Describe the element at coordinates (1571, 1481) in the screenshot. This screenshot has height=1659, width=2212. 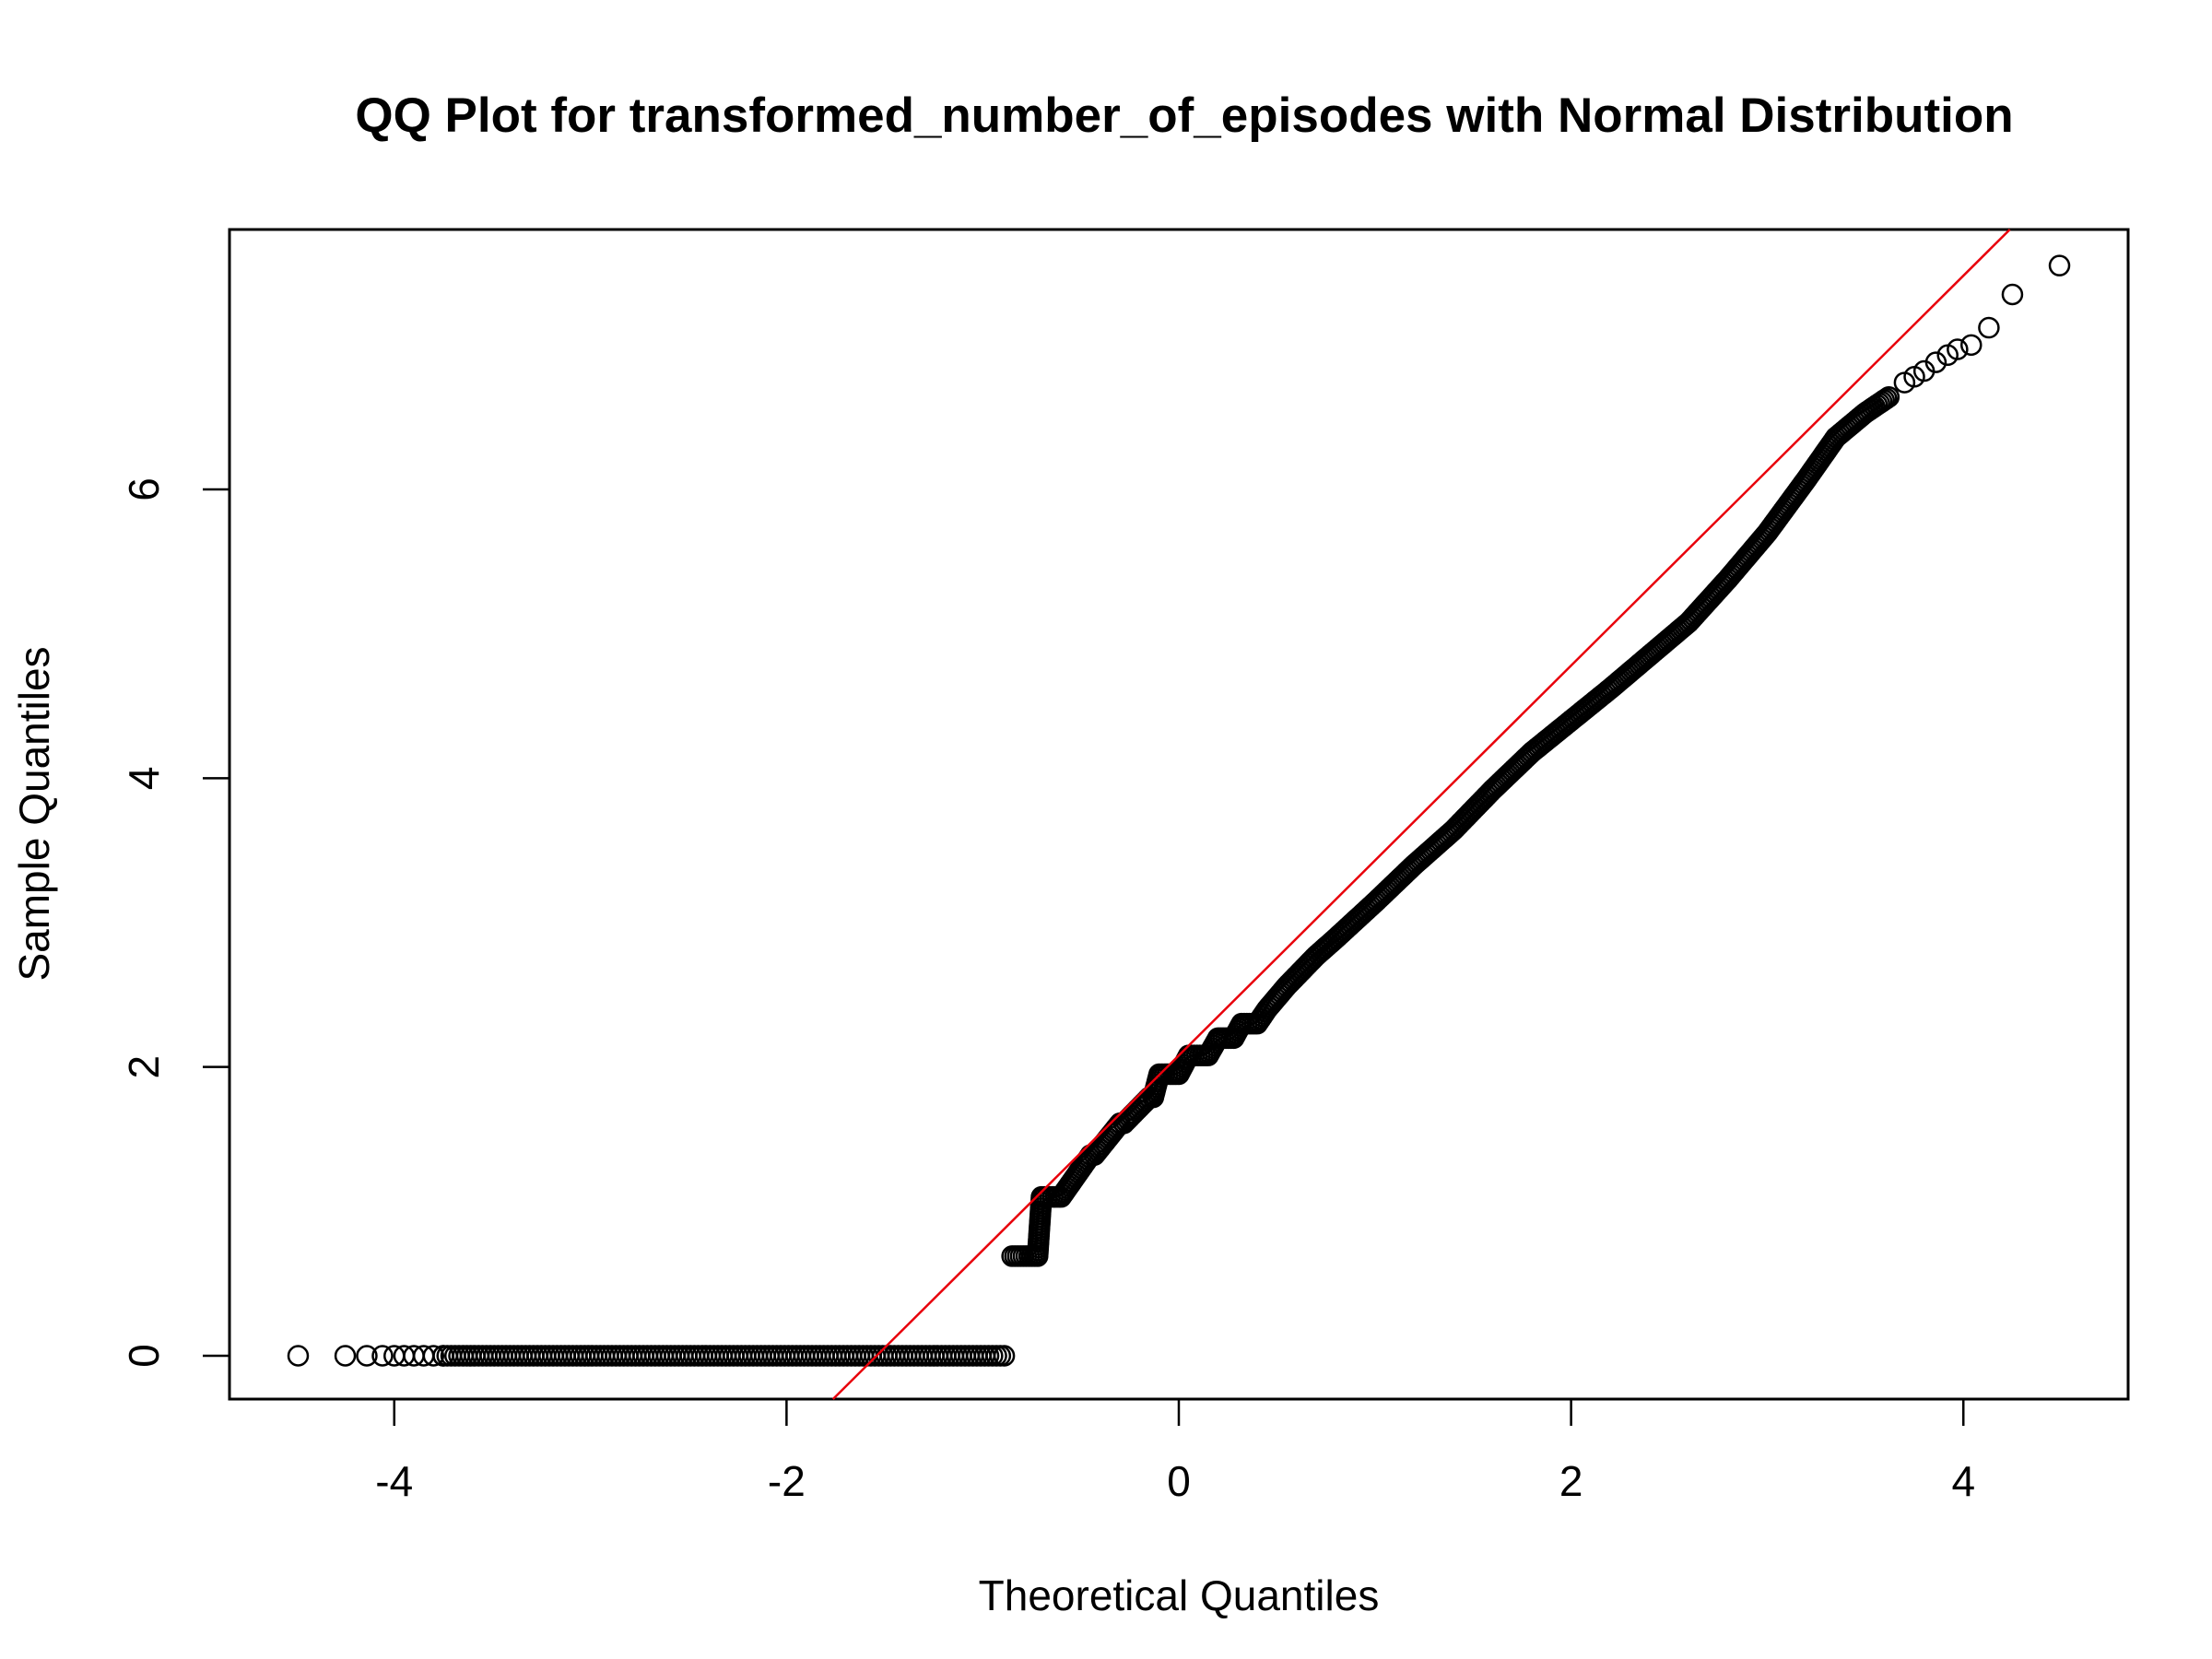
I see `x-tick-label: 2` at that location.